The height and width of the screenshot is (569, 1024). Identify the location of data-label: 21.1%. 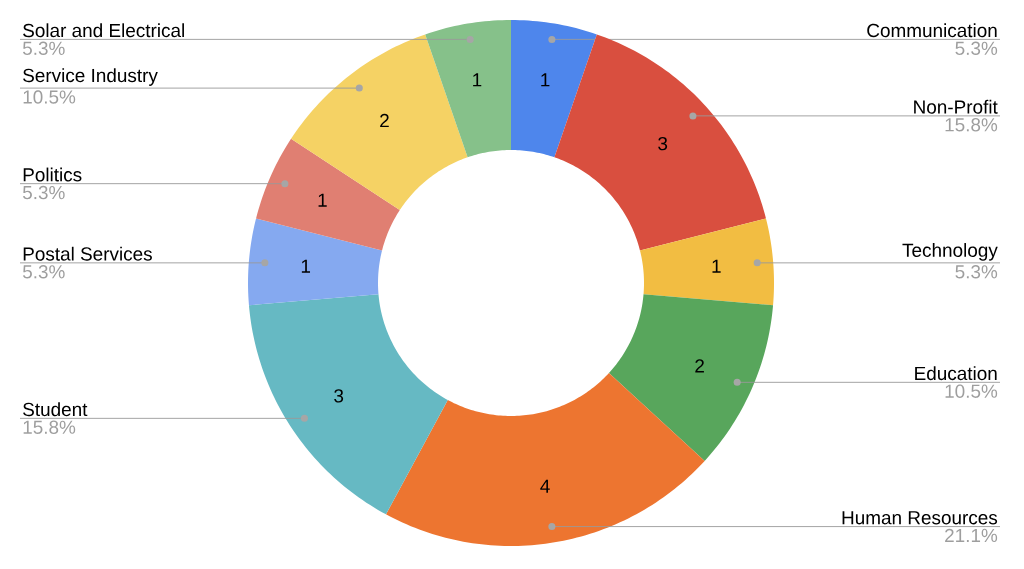
(971, 535).